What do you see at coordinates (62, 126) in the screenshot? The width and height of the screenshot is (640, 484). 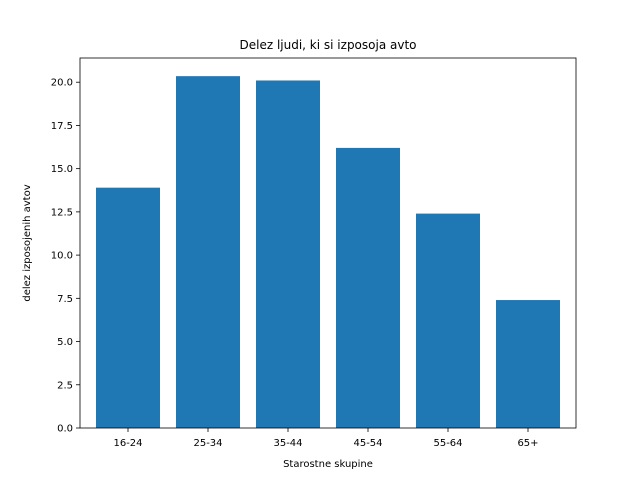 I see `y-tick-label: 17.5` at bounding box center [62, 126].